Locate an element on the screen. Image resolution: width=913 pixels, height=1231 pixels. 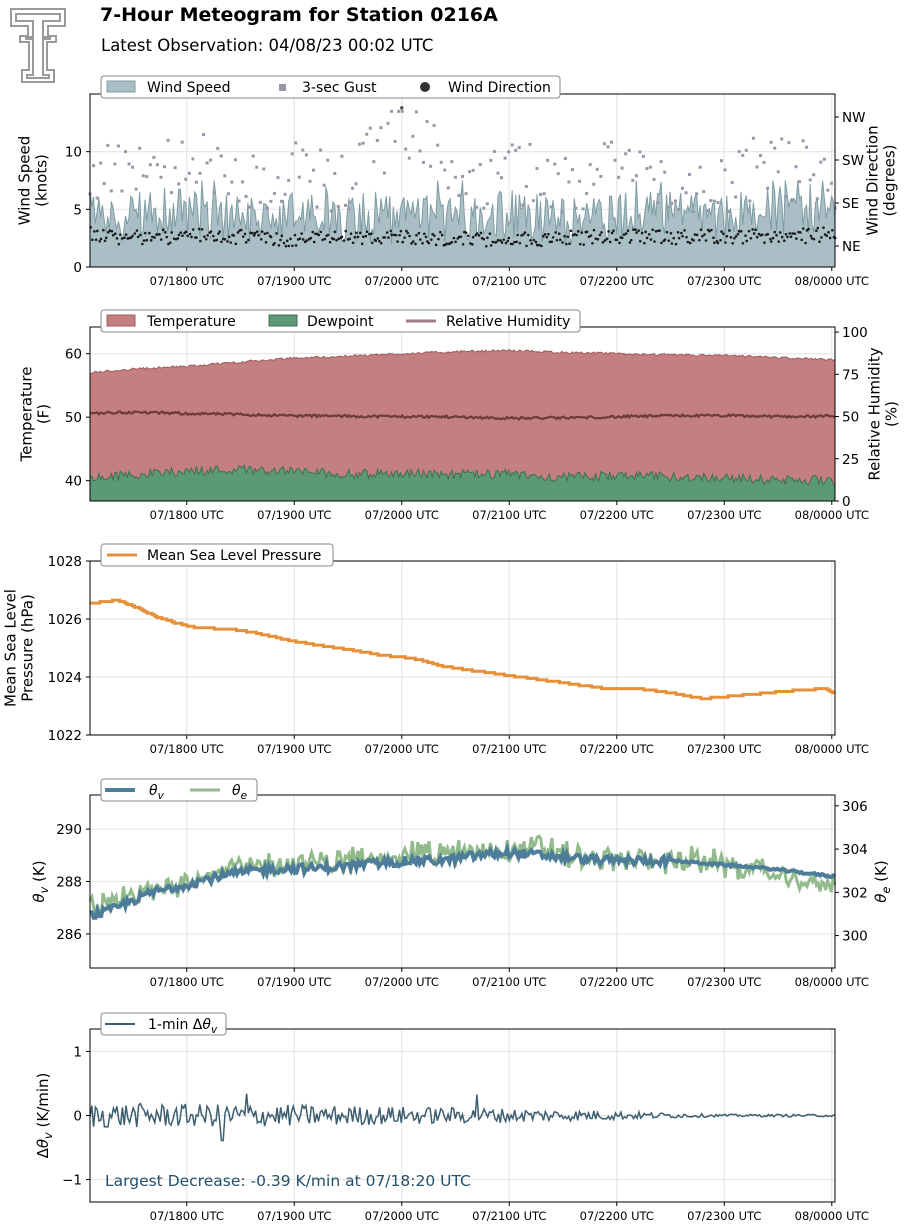
y-tick-label: 288 is located at coordinates (69, 883).